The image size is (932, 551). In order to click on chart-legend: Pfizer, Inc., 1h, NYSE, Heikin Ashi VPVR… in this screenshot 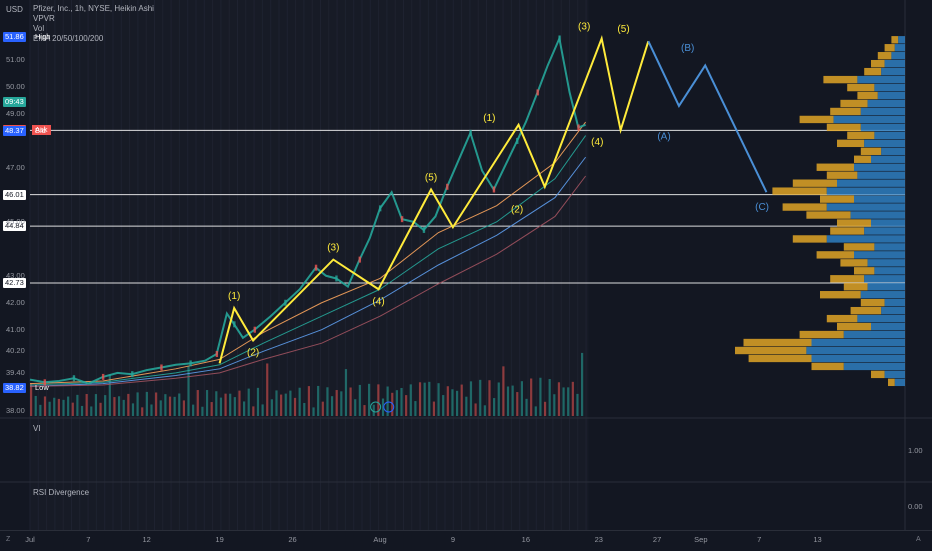, I will do `click(93, 24)`.